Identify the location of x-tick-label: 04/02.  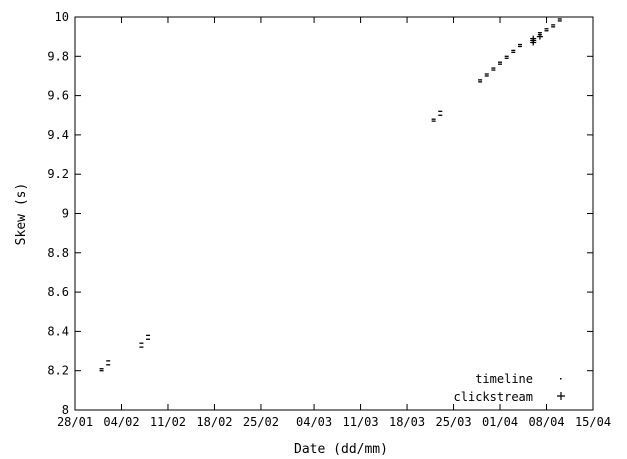
(121, 422).